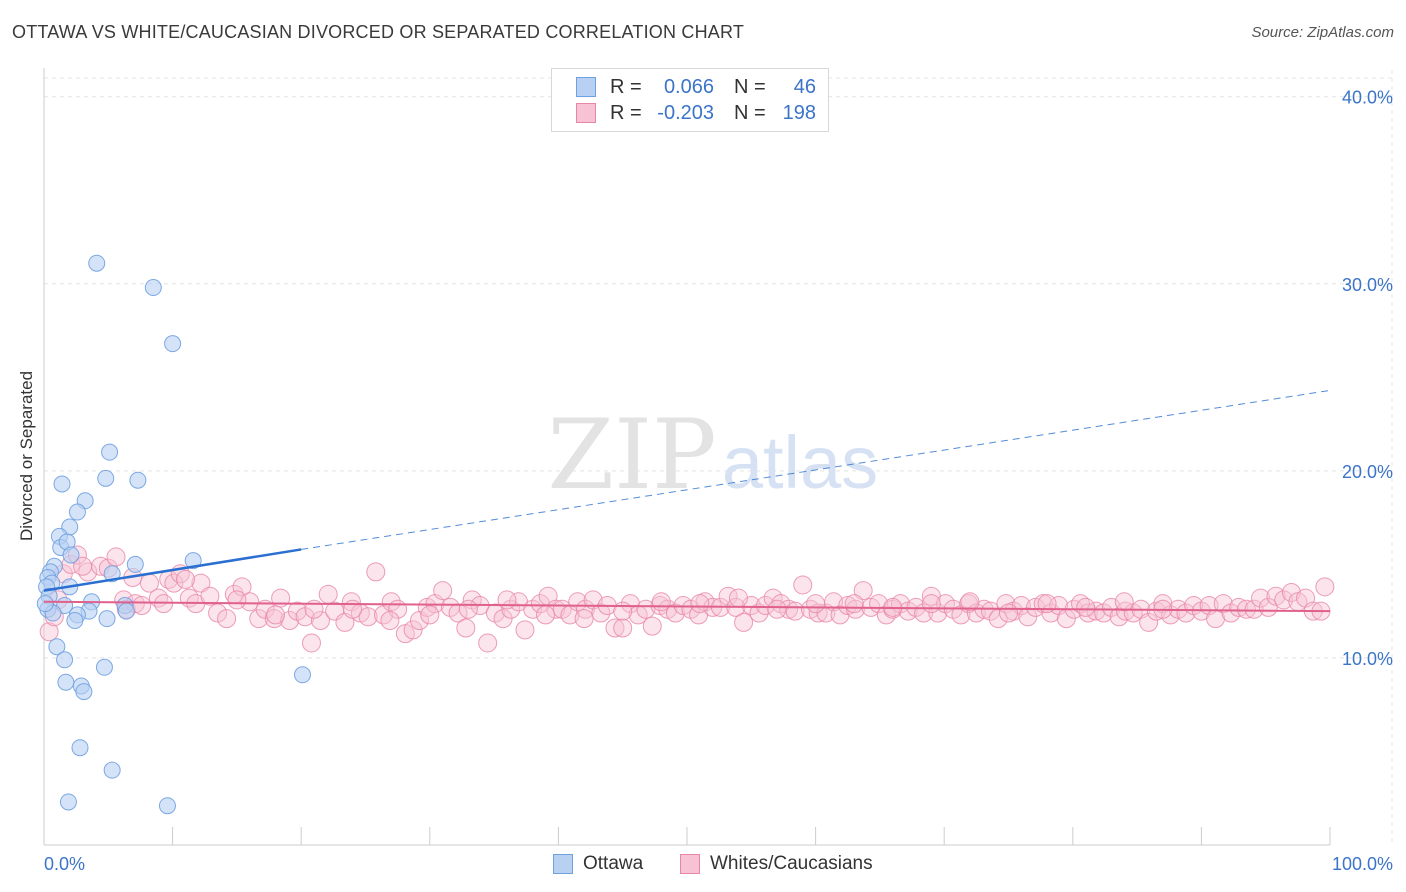  Describe the element at coordinates (804, 86) in the screenshot. I see `legend-n-value: 46` at that location.